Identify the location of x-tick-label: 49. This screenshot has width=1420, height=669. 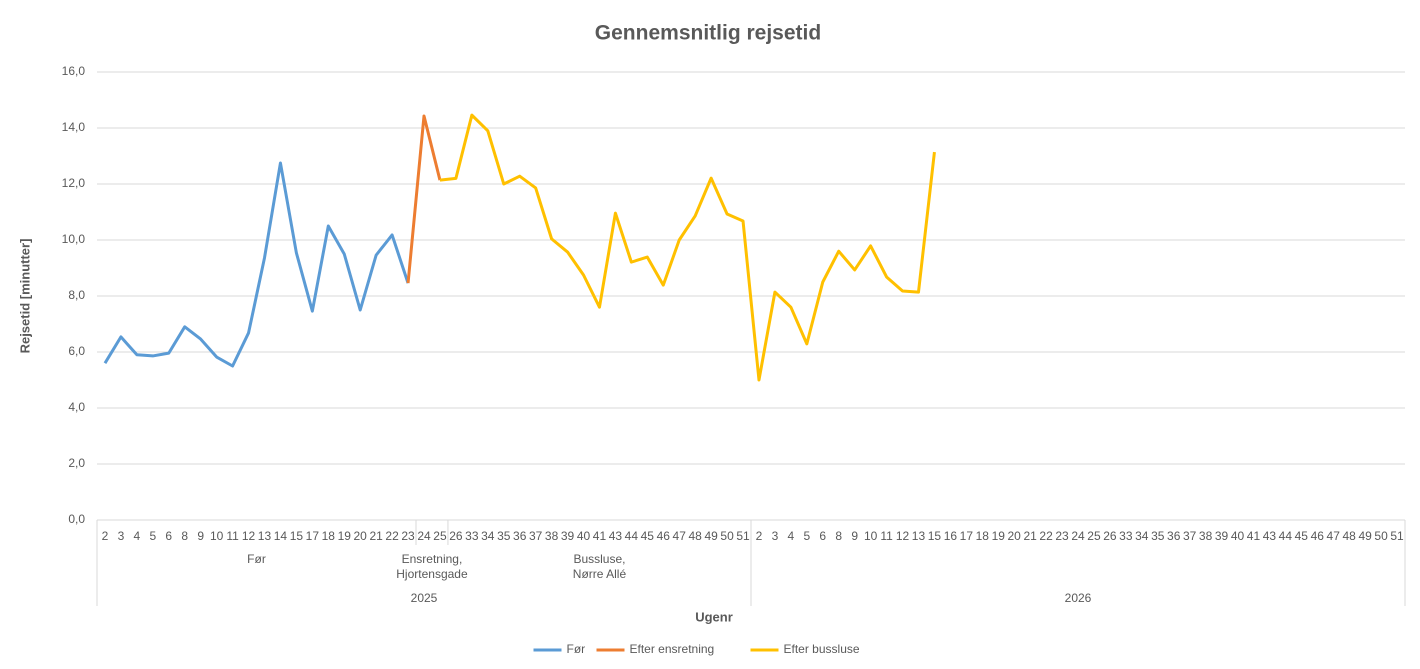
(1365, 536).